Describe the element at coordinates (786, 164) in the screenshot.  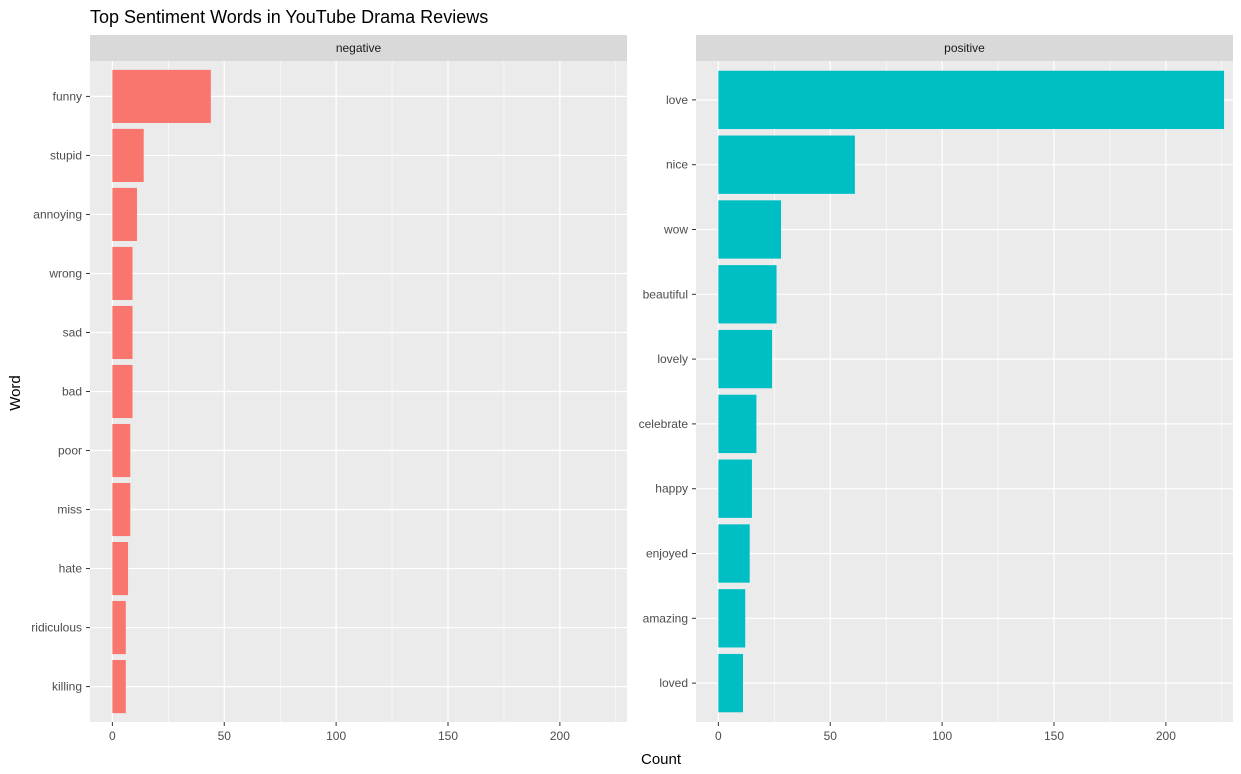
I see `bar-positive-nice` at that location.